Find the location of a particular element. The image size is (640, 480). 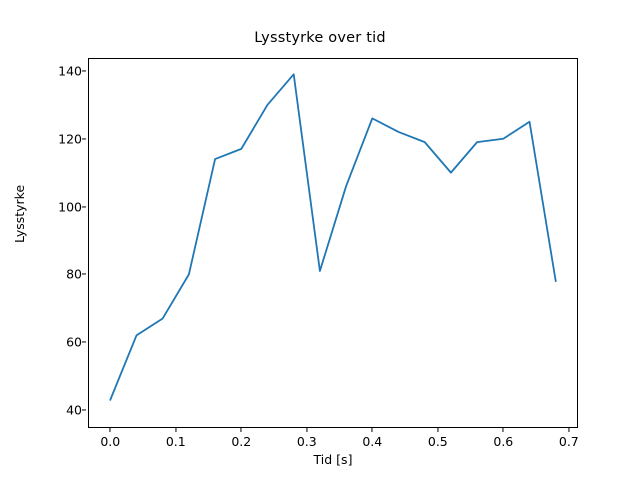

y-tick-label: 40 is located at coordinates (74, 410).